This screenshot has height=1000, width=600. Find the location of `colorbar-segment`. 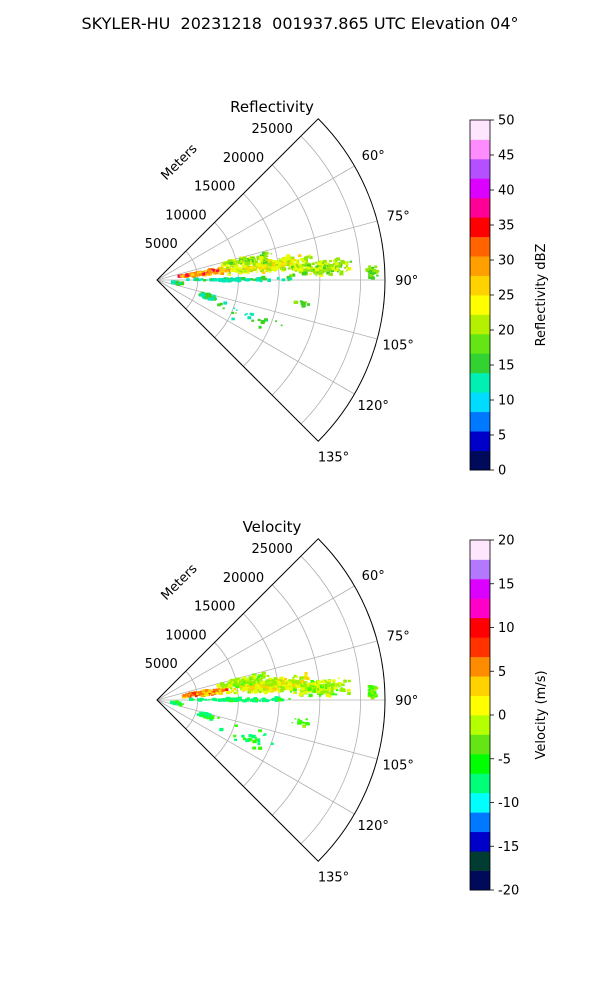

colorbar-segment is located at coordinates (480, 647).